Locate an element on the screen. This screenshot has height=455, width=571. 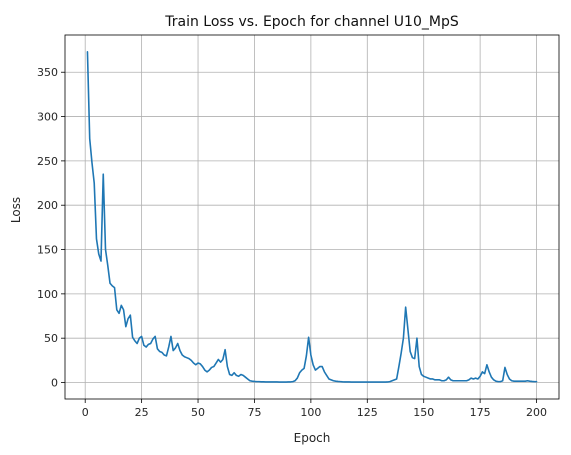
x-tick-label: 75 is located at coordinates (254, 412).